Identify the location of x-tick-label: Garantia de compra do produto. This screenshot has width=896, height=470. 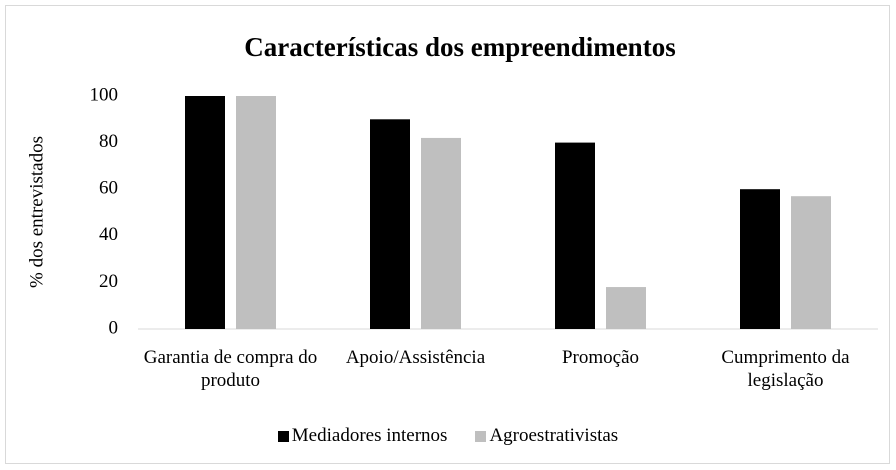
(230, 369).